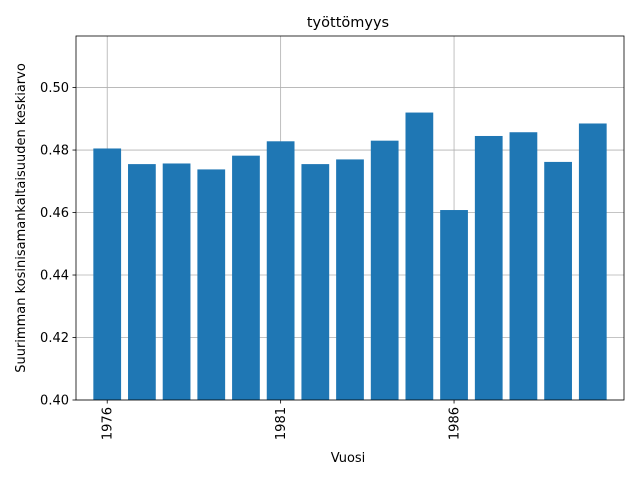 Image resolution: width=640 pixels, height=480 pixels. I want to click on bar-1987, so click(488, 267).